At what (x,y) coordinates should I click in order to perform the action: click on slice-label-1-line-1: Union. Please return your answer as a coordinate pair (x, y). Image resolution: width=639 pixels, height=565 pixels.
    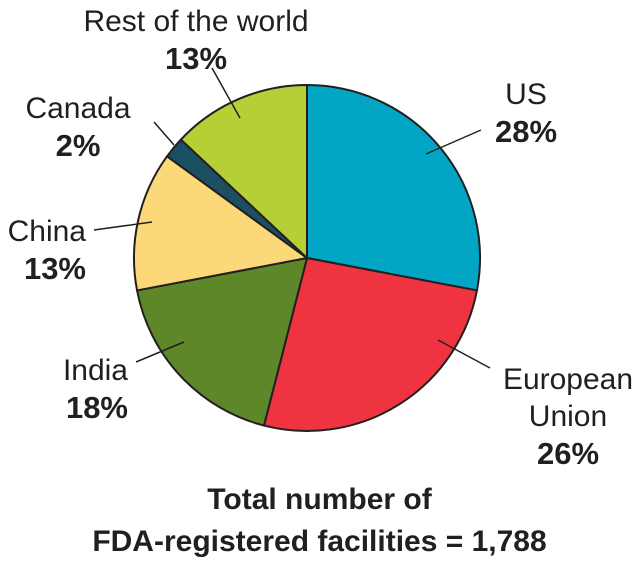
    Looking at the image, I should click on (568, 416).